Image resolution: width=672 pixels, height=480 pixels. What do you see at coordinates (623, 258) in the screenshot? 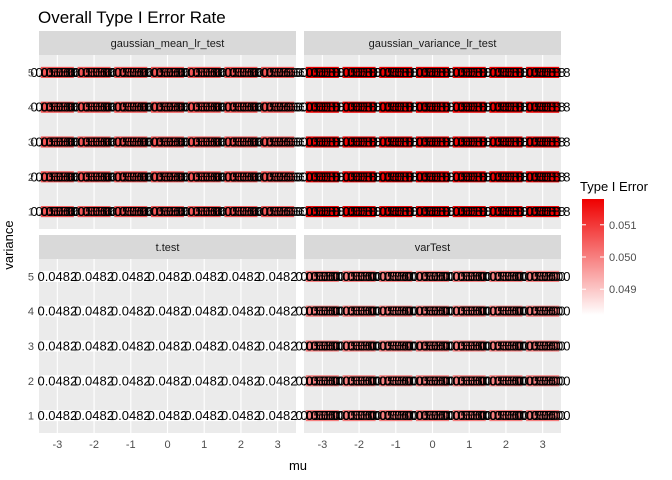
I see `legend-tick-label: 0.050` at bounding box center [623, 258].